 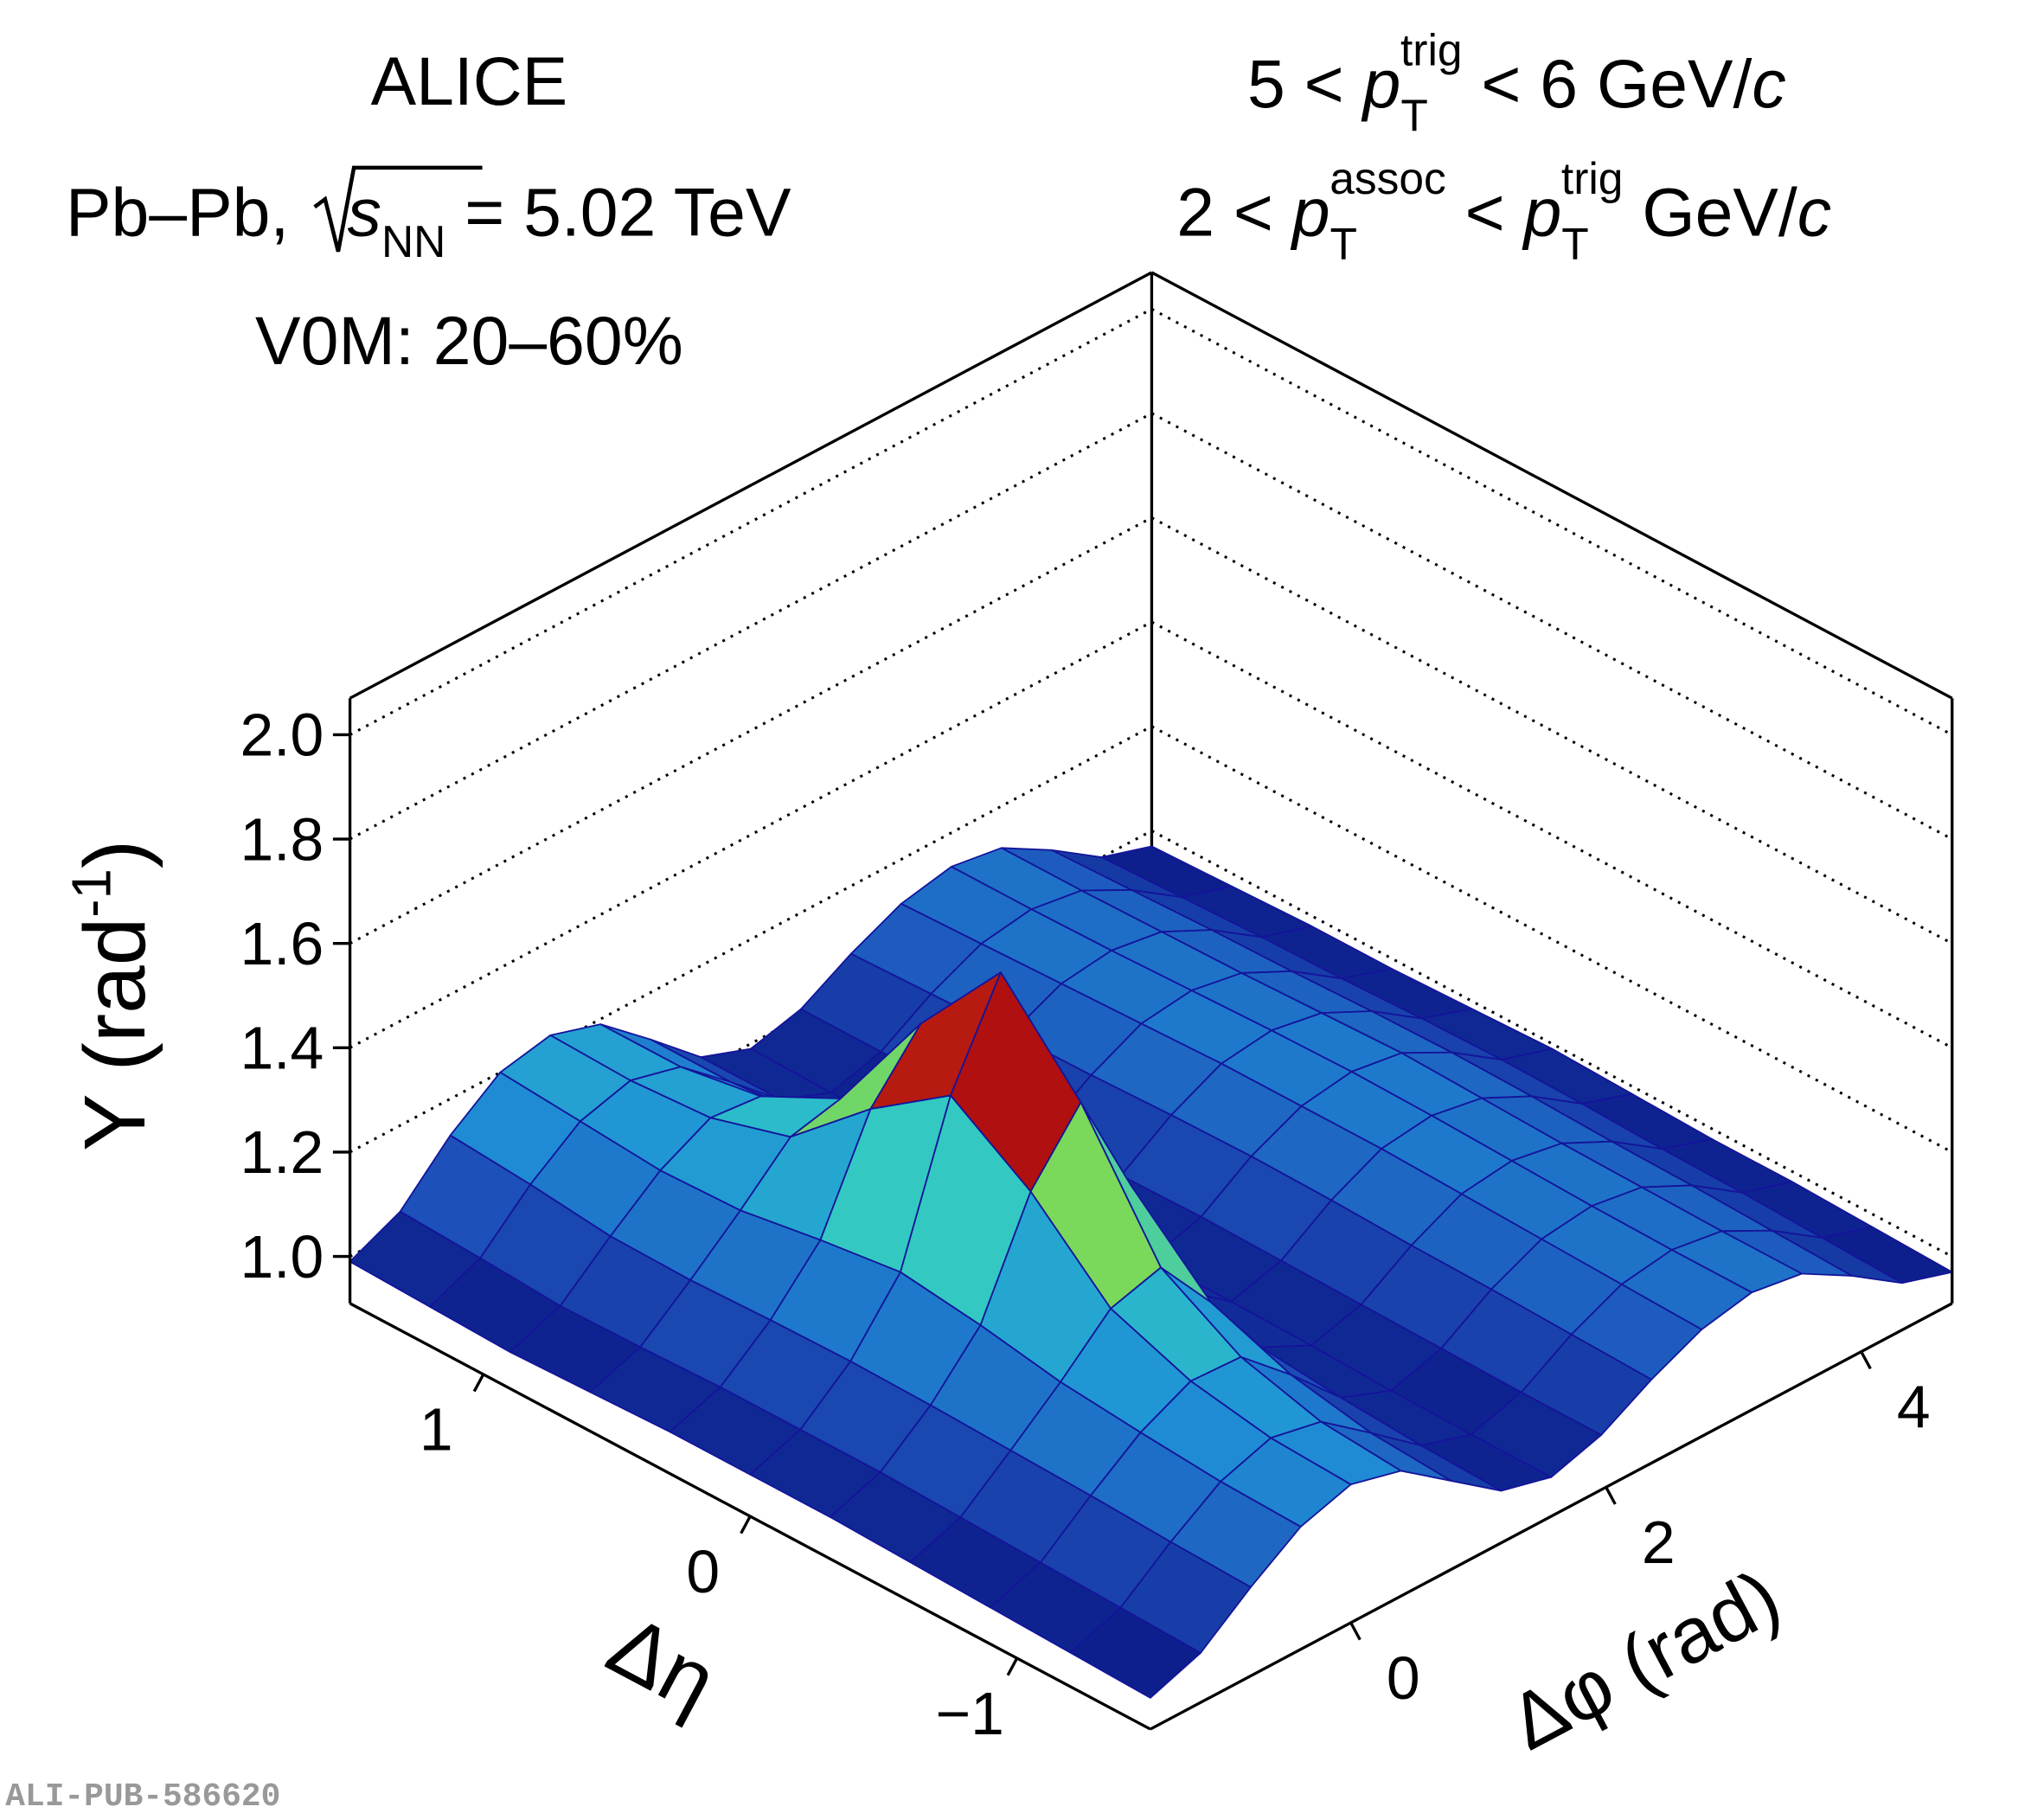 I want to click on sqrt-sign, so click(x=398, y=209).